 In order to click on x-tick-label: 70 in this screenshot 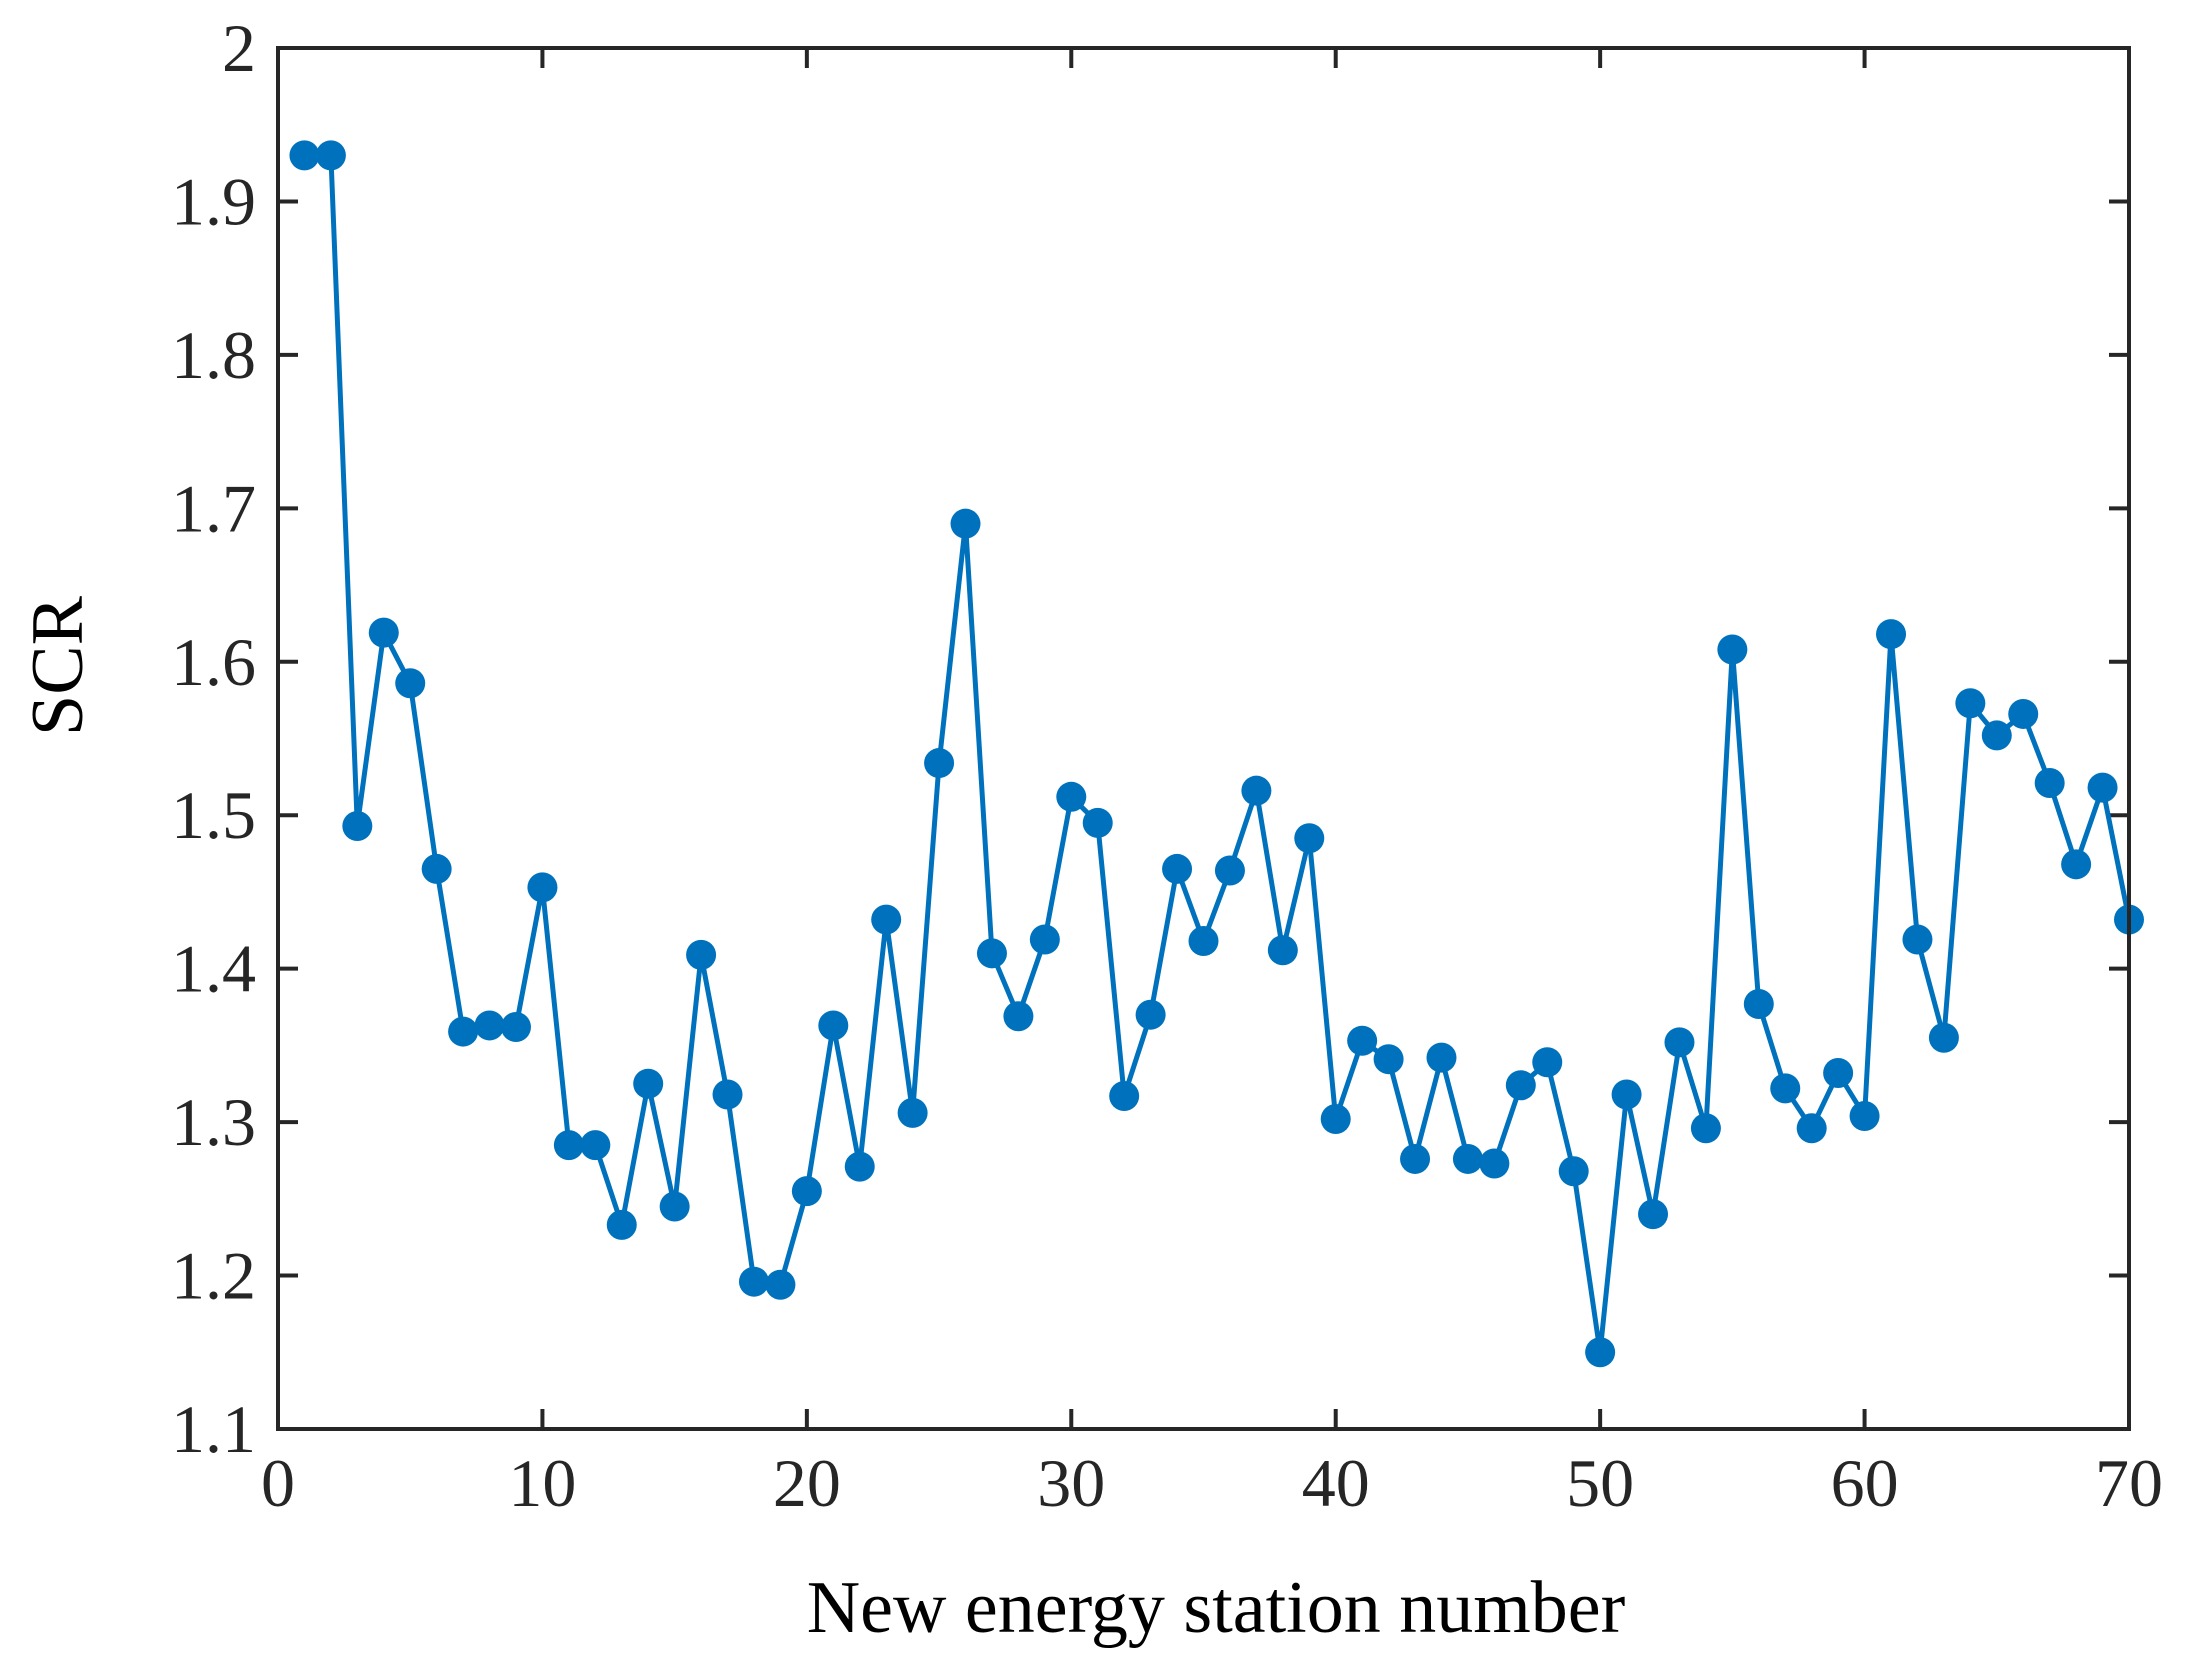, I will do `click(2129, 1483)`.